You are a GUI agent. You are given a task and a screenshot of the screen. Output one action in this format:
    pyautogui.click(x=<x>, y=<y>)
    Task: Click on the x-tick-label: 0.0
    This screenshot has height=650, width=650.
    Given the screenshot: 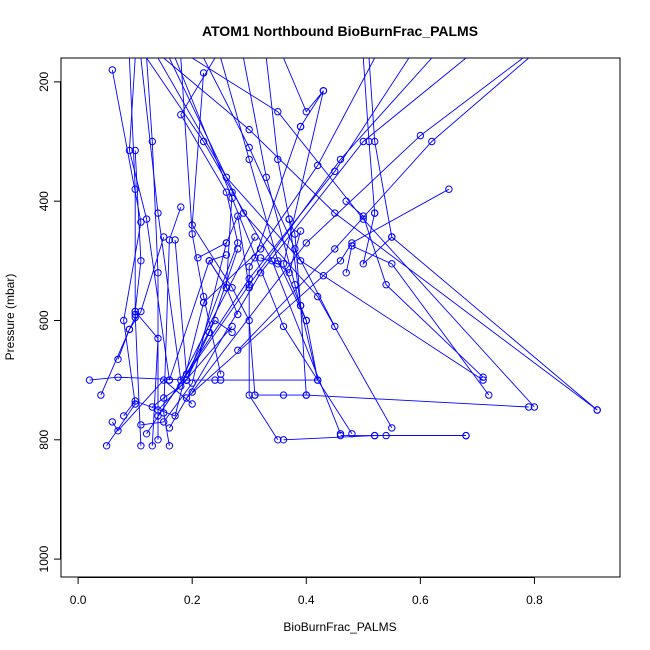 What is the action you would take?
    pyautogui.click(x=78, y=600)
    